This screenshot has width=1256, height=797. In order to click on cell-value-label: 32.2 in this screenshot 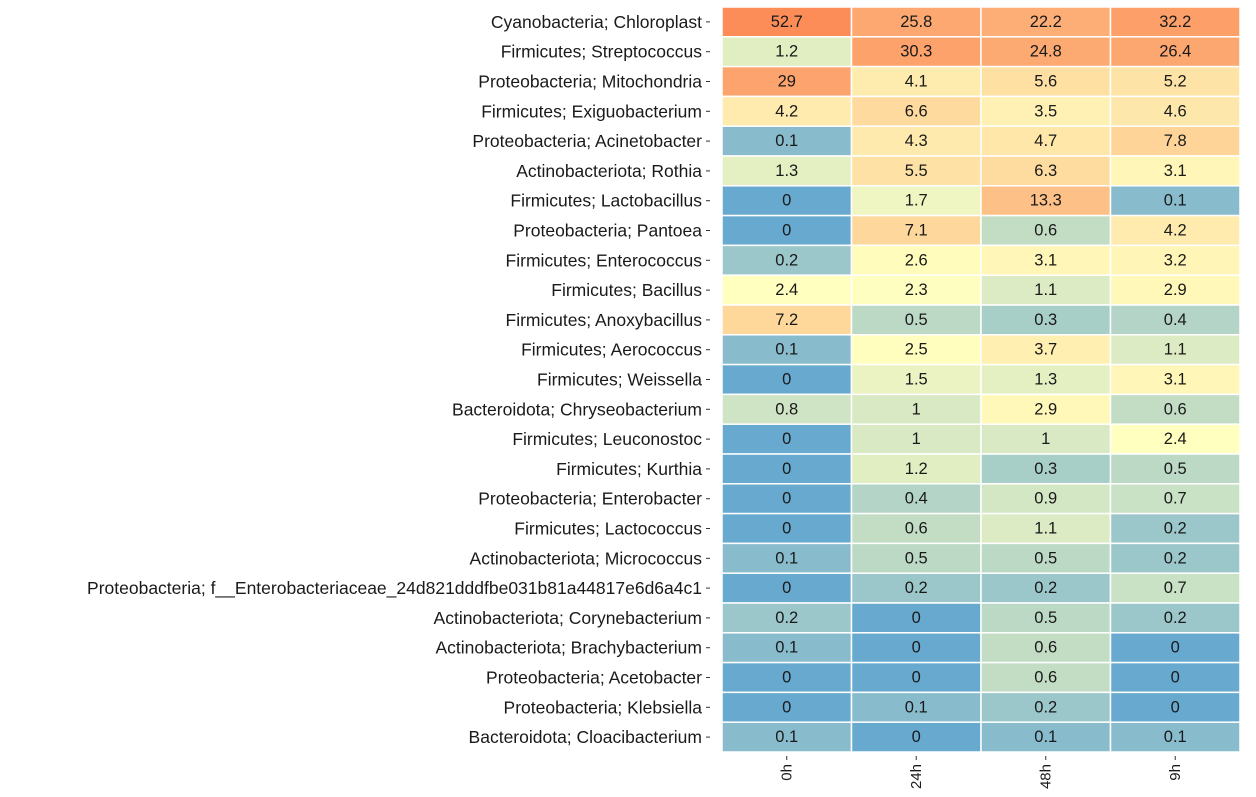, I will do `click(1175, 22)`.